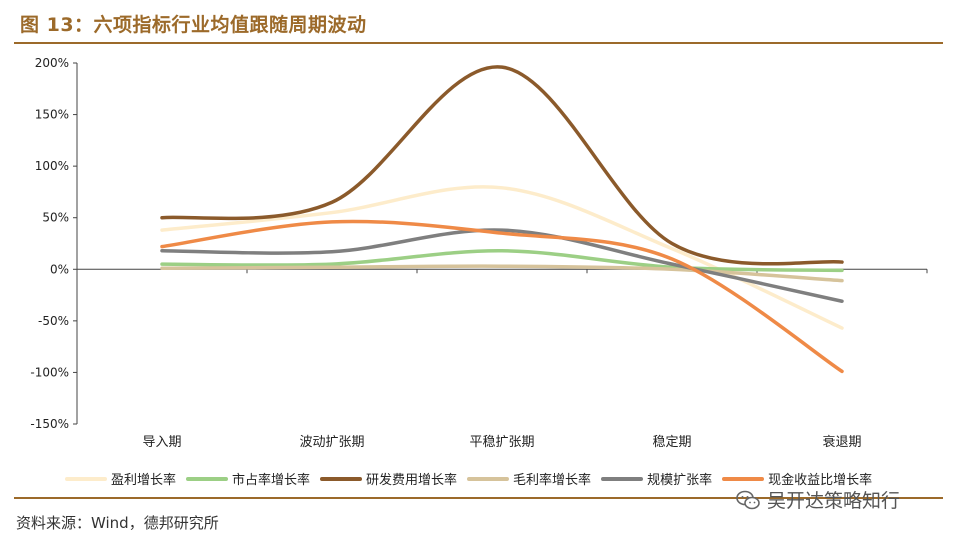 The height and width of the screenshot is (540, 959). I want to click on source-note: 资料来源：Wind，德邦研究所, so click(117, 523).